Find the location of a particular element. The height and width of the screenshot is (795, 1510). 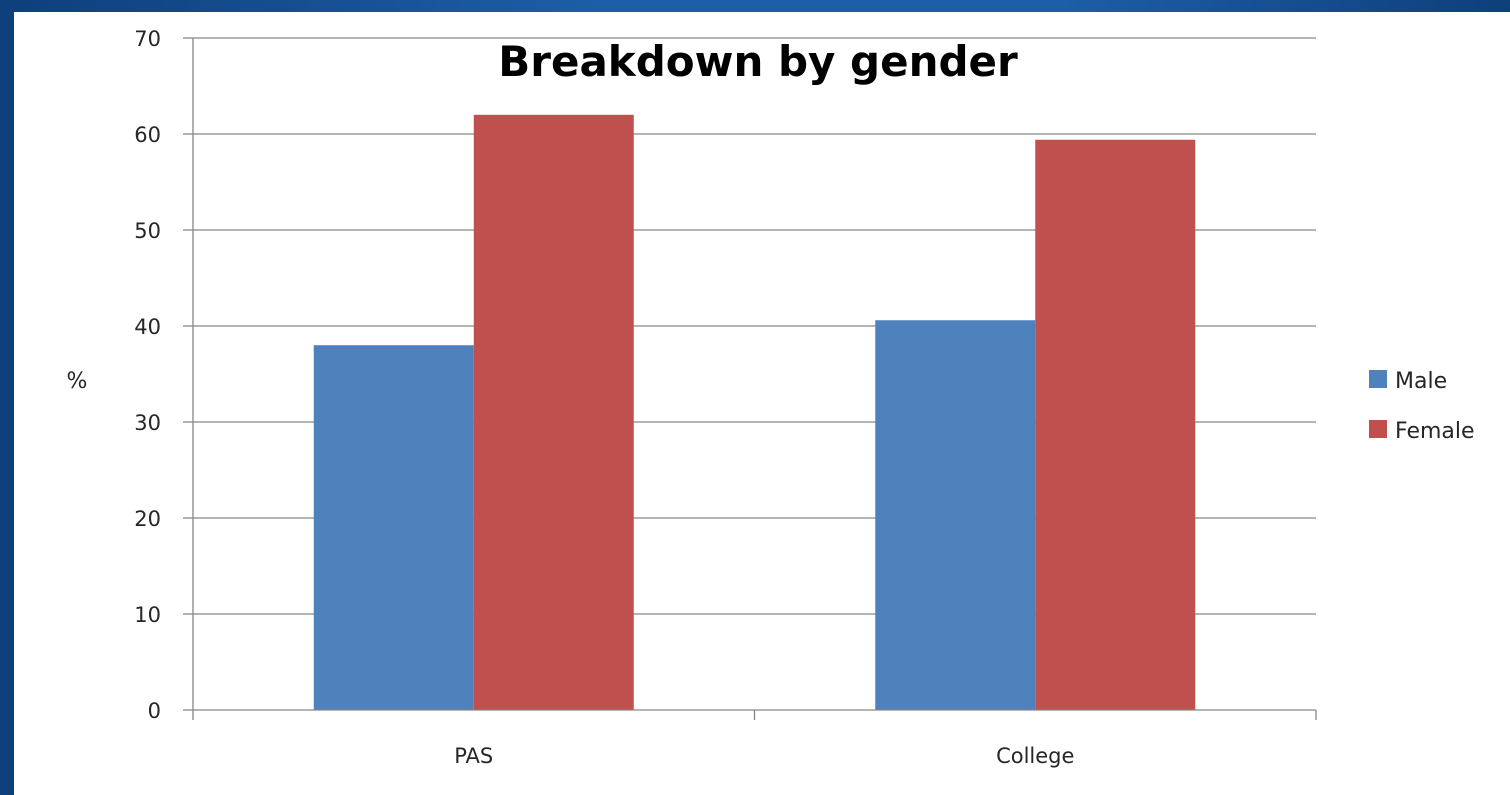

y-axis-label: % is located at coordinates (77, 381).